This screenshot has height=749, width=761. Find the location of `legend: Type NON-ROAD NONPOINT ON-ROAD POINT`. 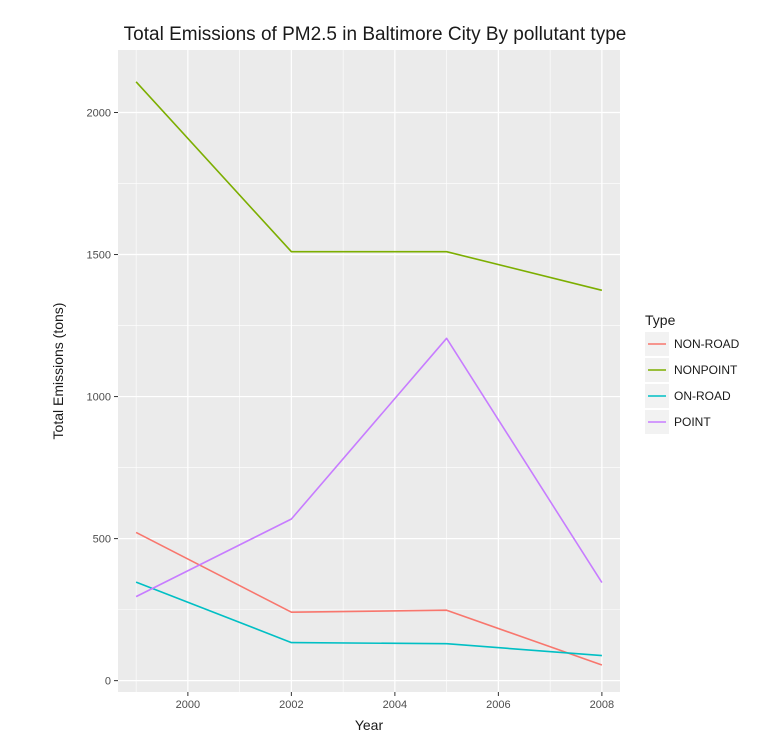

legend: Type NON-ROAD NONPOINT ON-ROAD POINT is located at coordinates (692, 373).